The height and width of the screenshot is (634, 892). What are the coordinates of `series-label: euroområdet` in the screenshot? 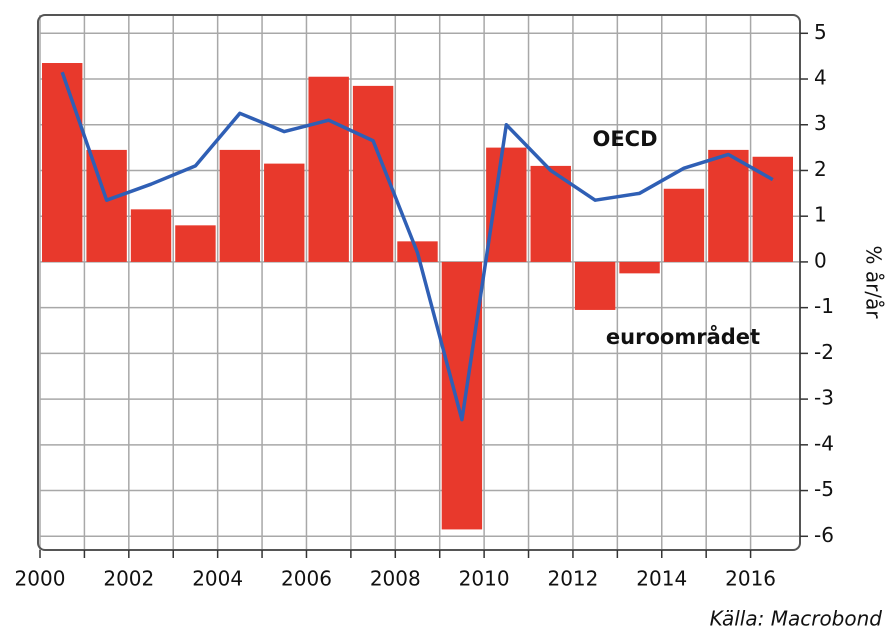 It's located at (683, 336).